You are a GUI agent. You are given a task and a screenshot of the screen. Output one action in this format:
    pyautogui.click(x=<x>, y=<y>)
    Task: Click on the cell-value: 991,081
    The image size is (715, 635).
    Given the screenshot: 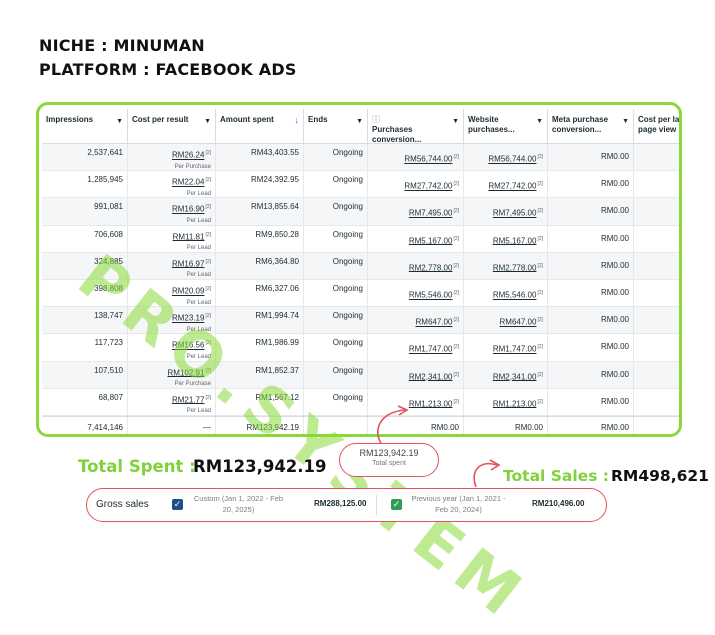 What is the action you would take?
    pyautogui.click(x=108, y=207)
    